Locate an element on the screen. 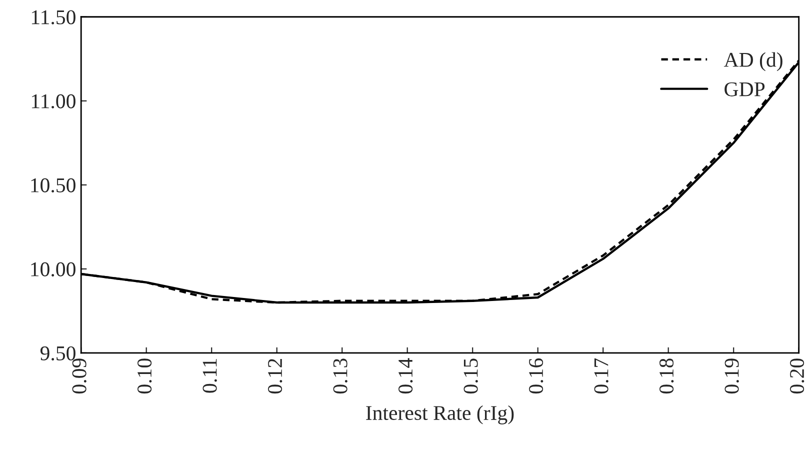  y-tick-label: 11.50 is located at coordinates (54, 17).